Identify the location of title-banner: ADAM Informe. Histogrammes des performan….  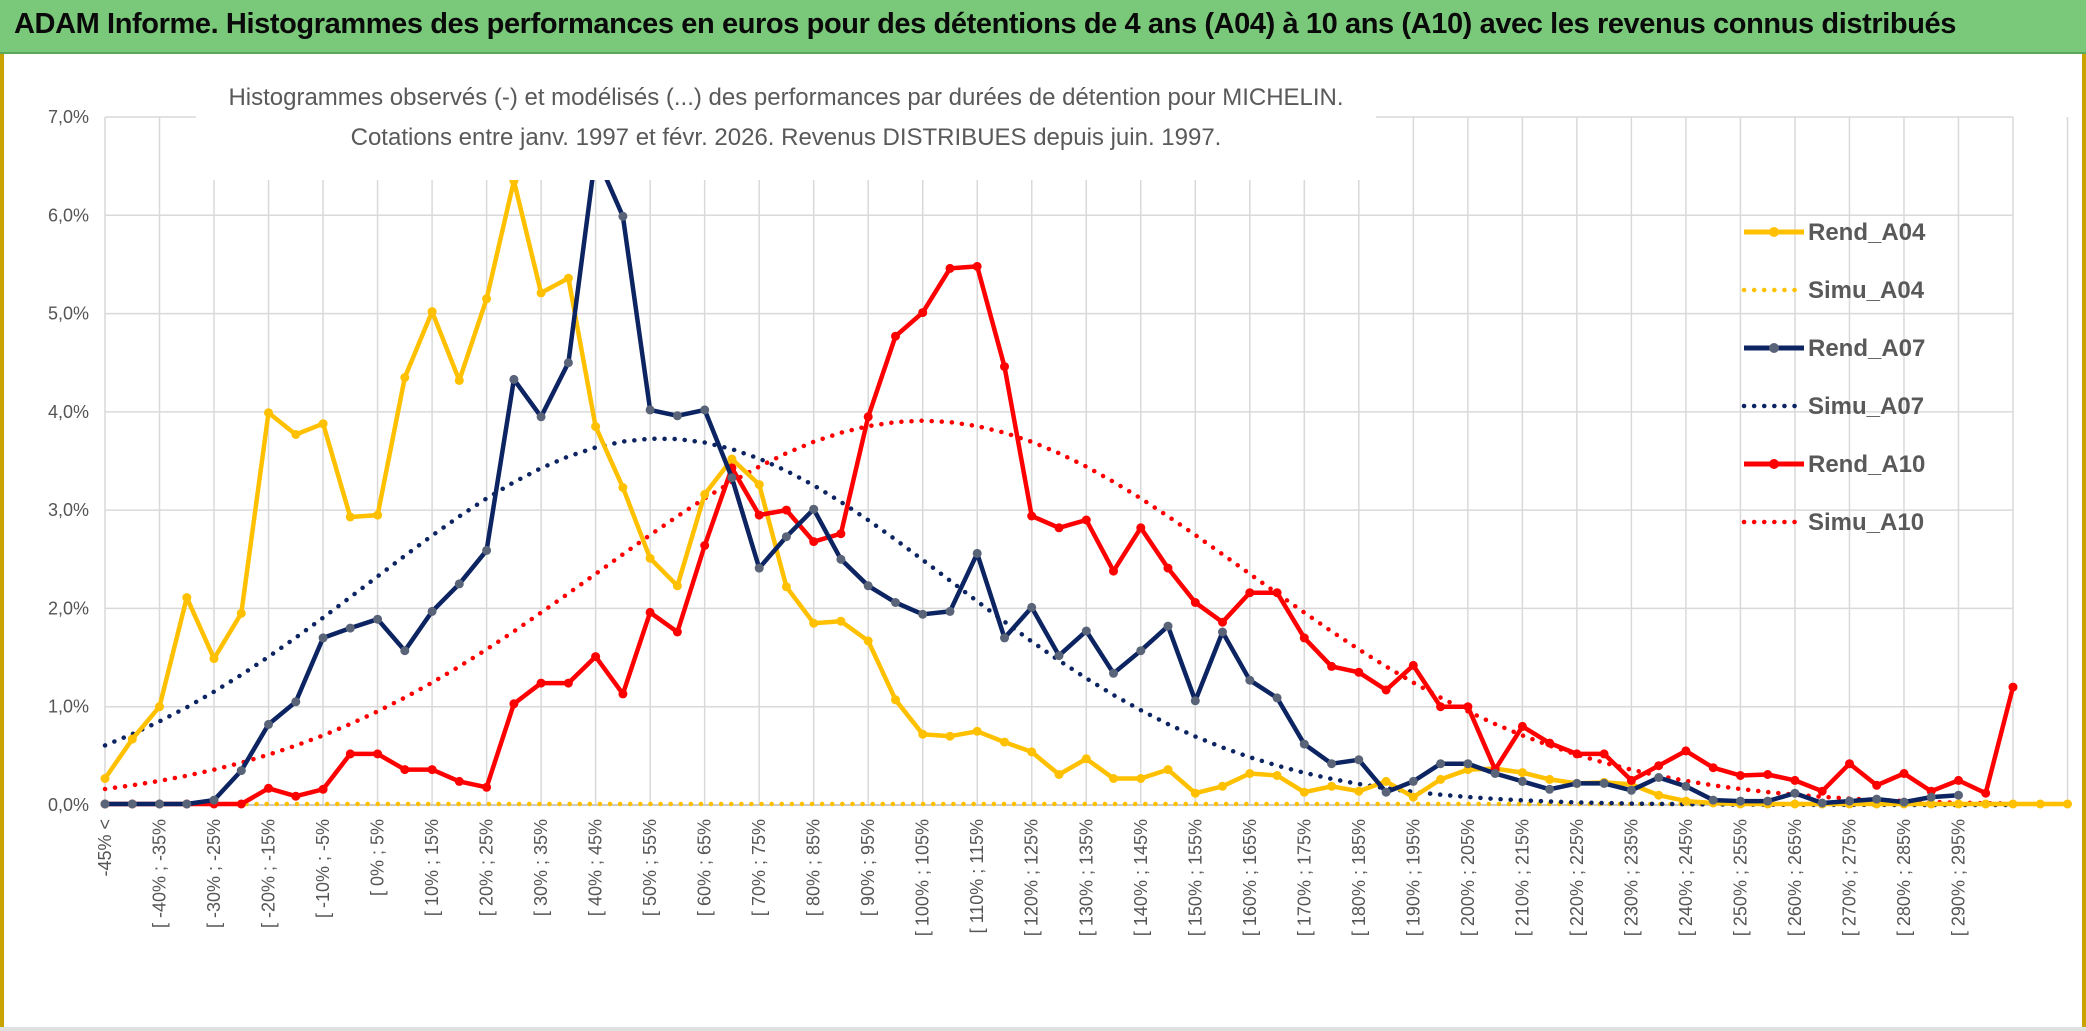
(1043, 27).